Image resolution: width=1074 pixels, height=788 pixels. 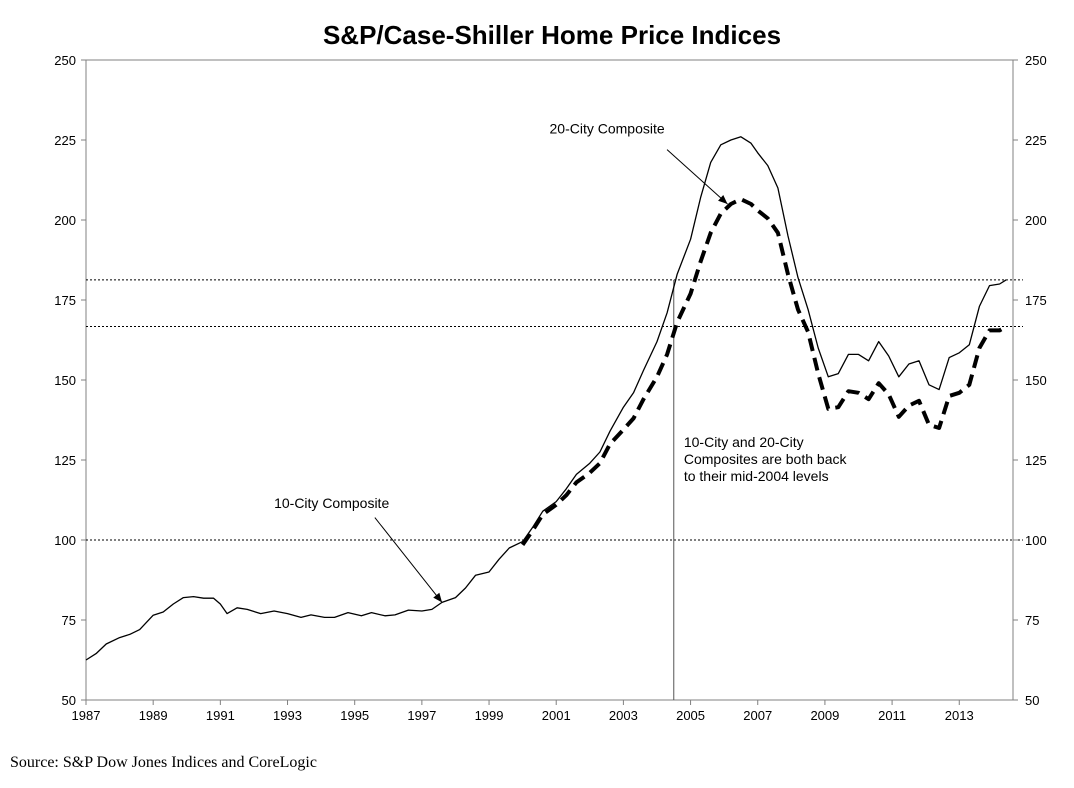 I want to click on annotation-1-line-0: 10-City Composite, so click(x=331, y=503).